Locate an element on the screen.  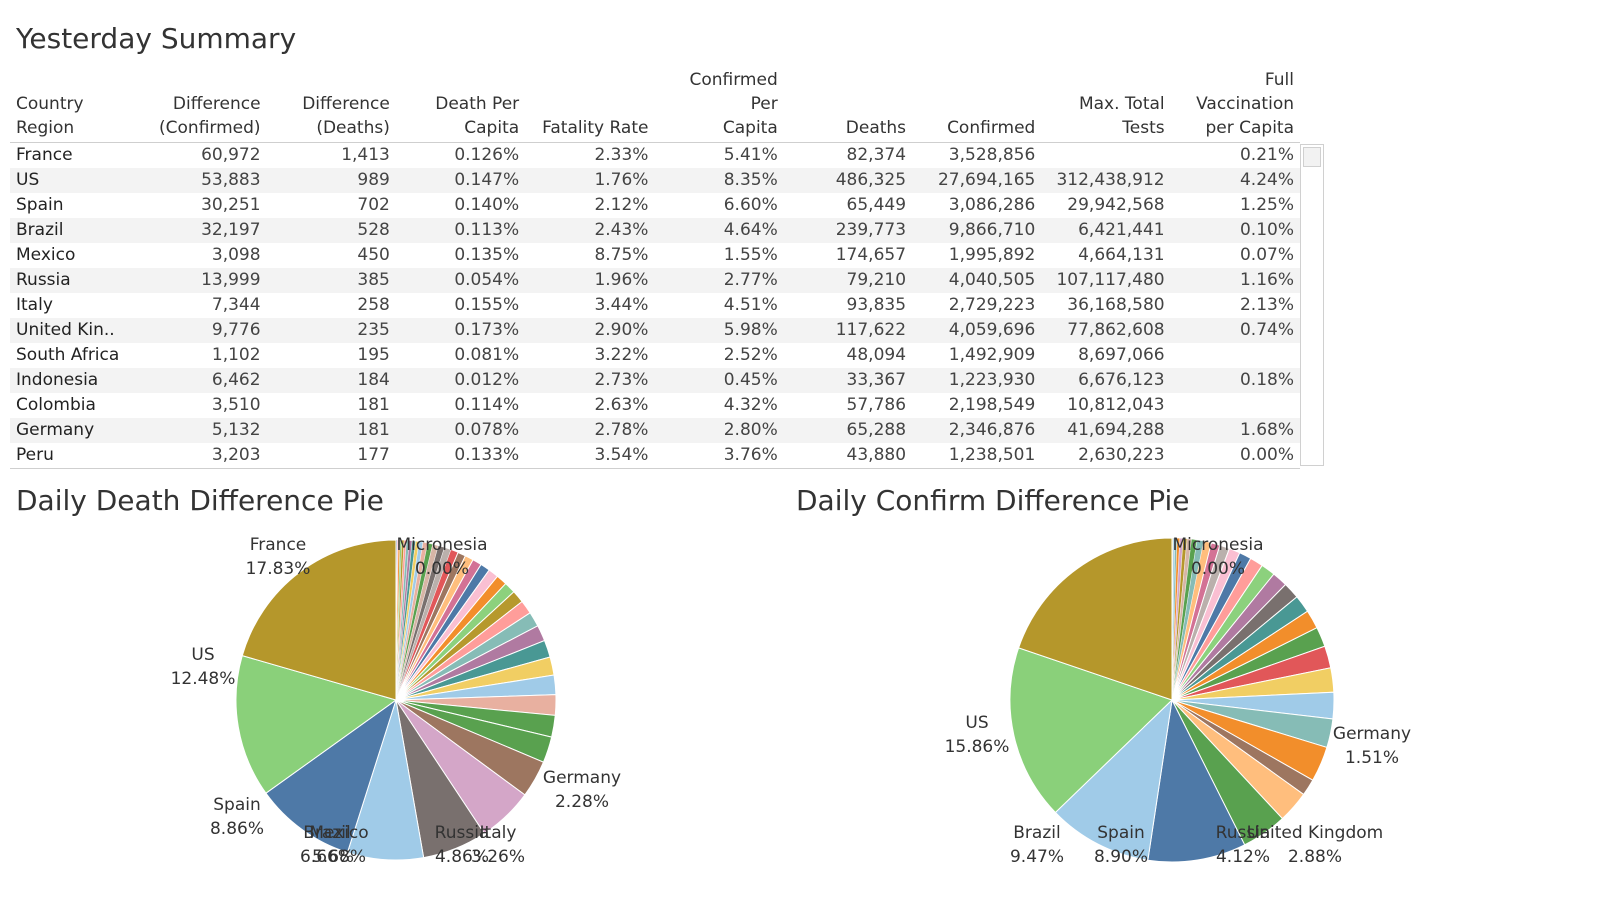
scrollbar-thumb is located at coordinates (1312, 157).